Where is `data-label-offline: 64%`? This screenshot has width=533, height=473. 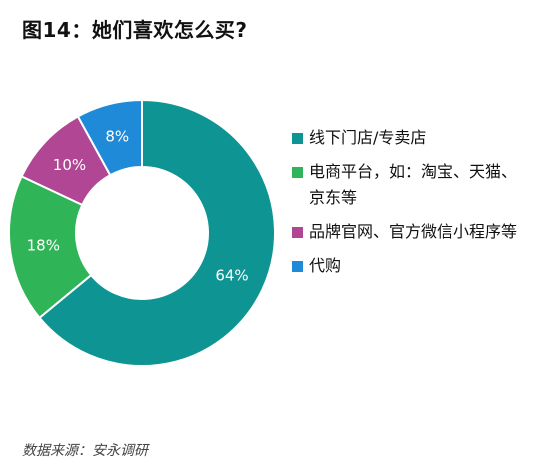
data-label-offline: 64% is located at coordinates (231, 275).